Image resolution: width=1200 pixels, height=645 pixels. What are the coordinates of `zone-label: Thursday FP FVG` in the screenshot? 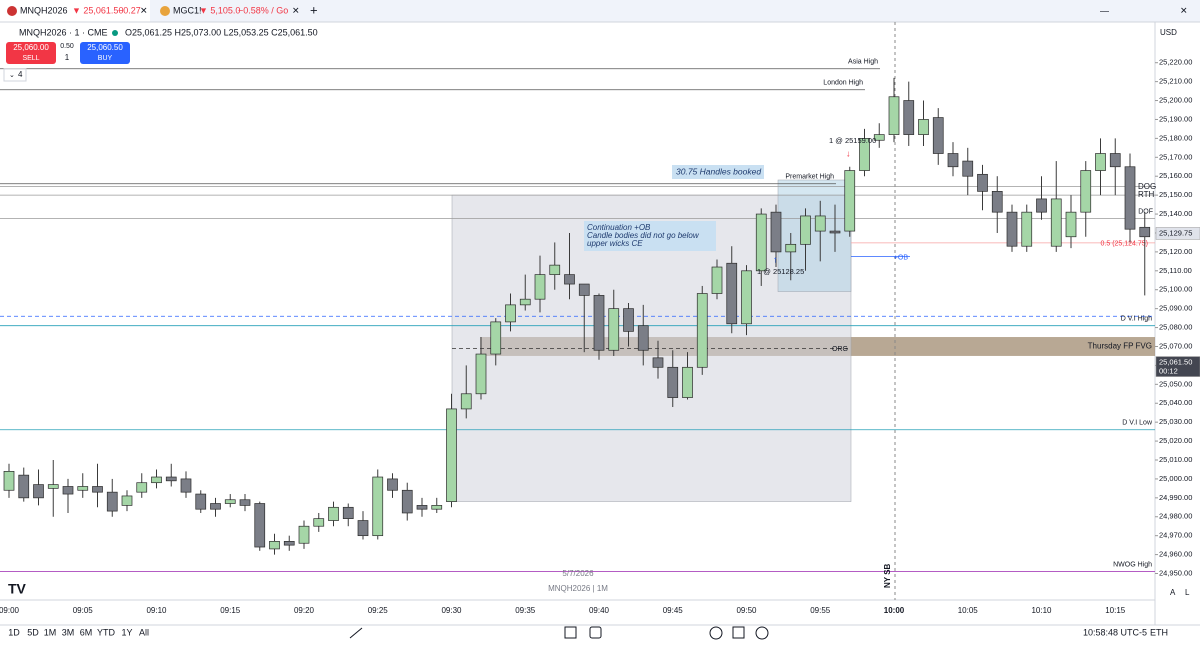 It's located at (1120, 346).